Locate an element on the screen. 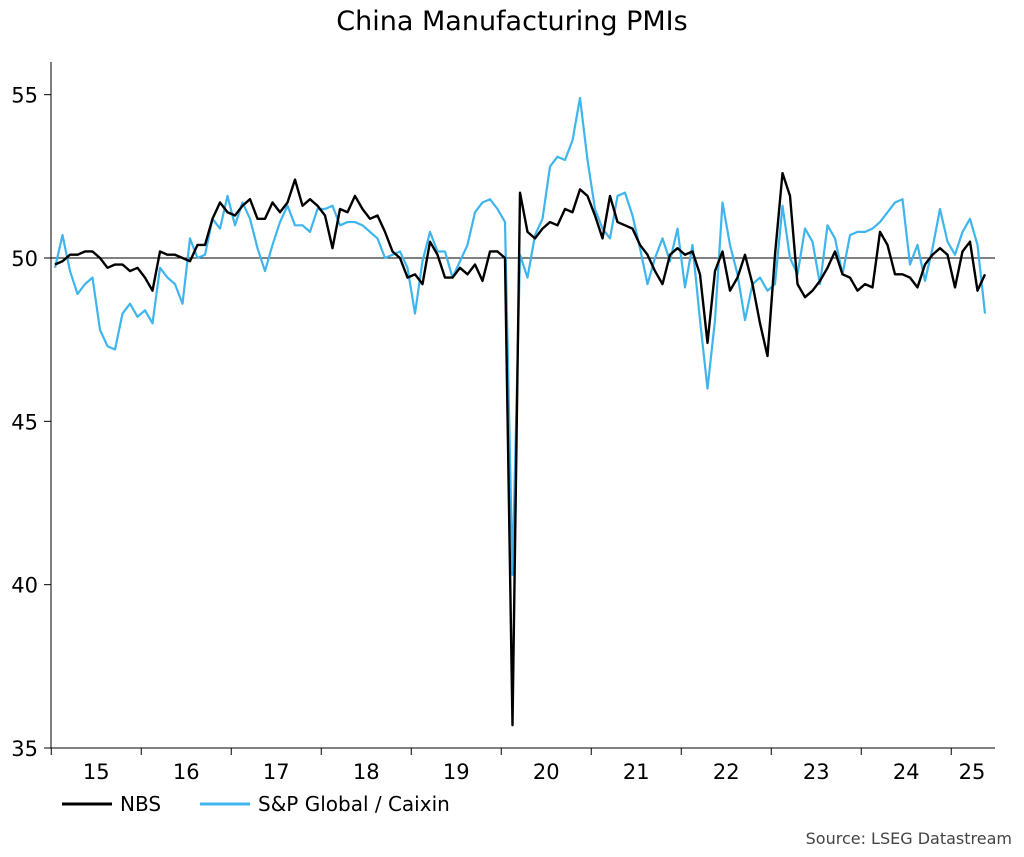  y-tick-label: 45 is located at coordinates (24, 422).